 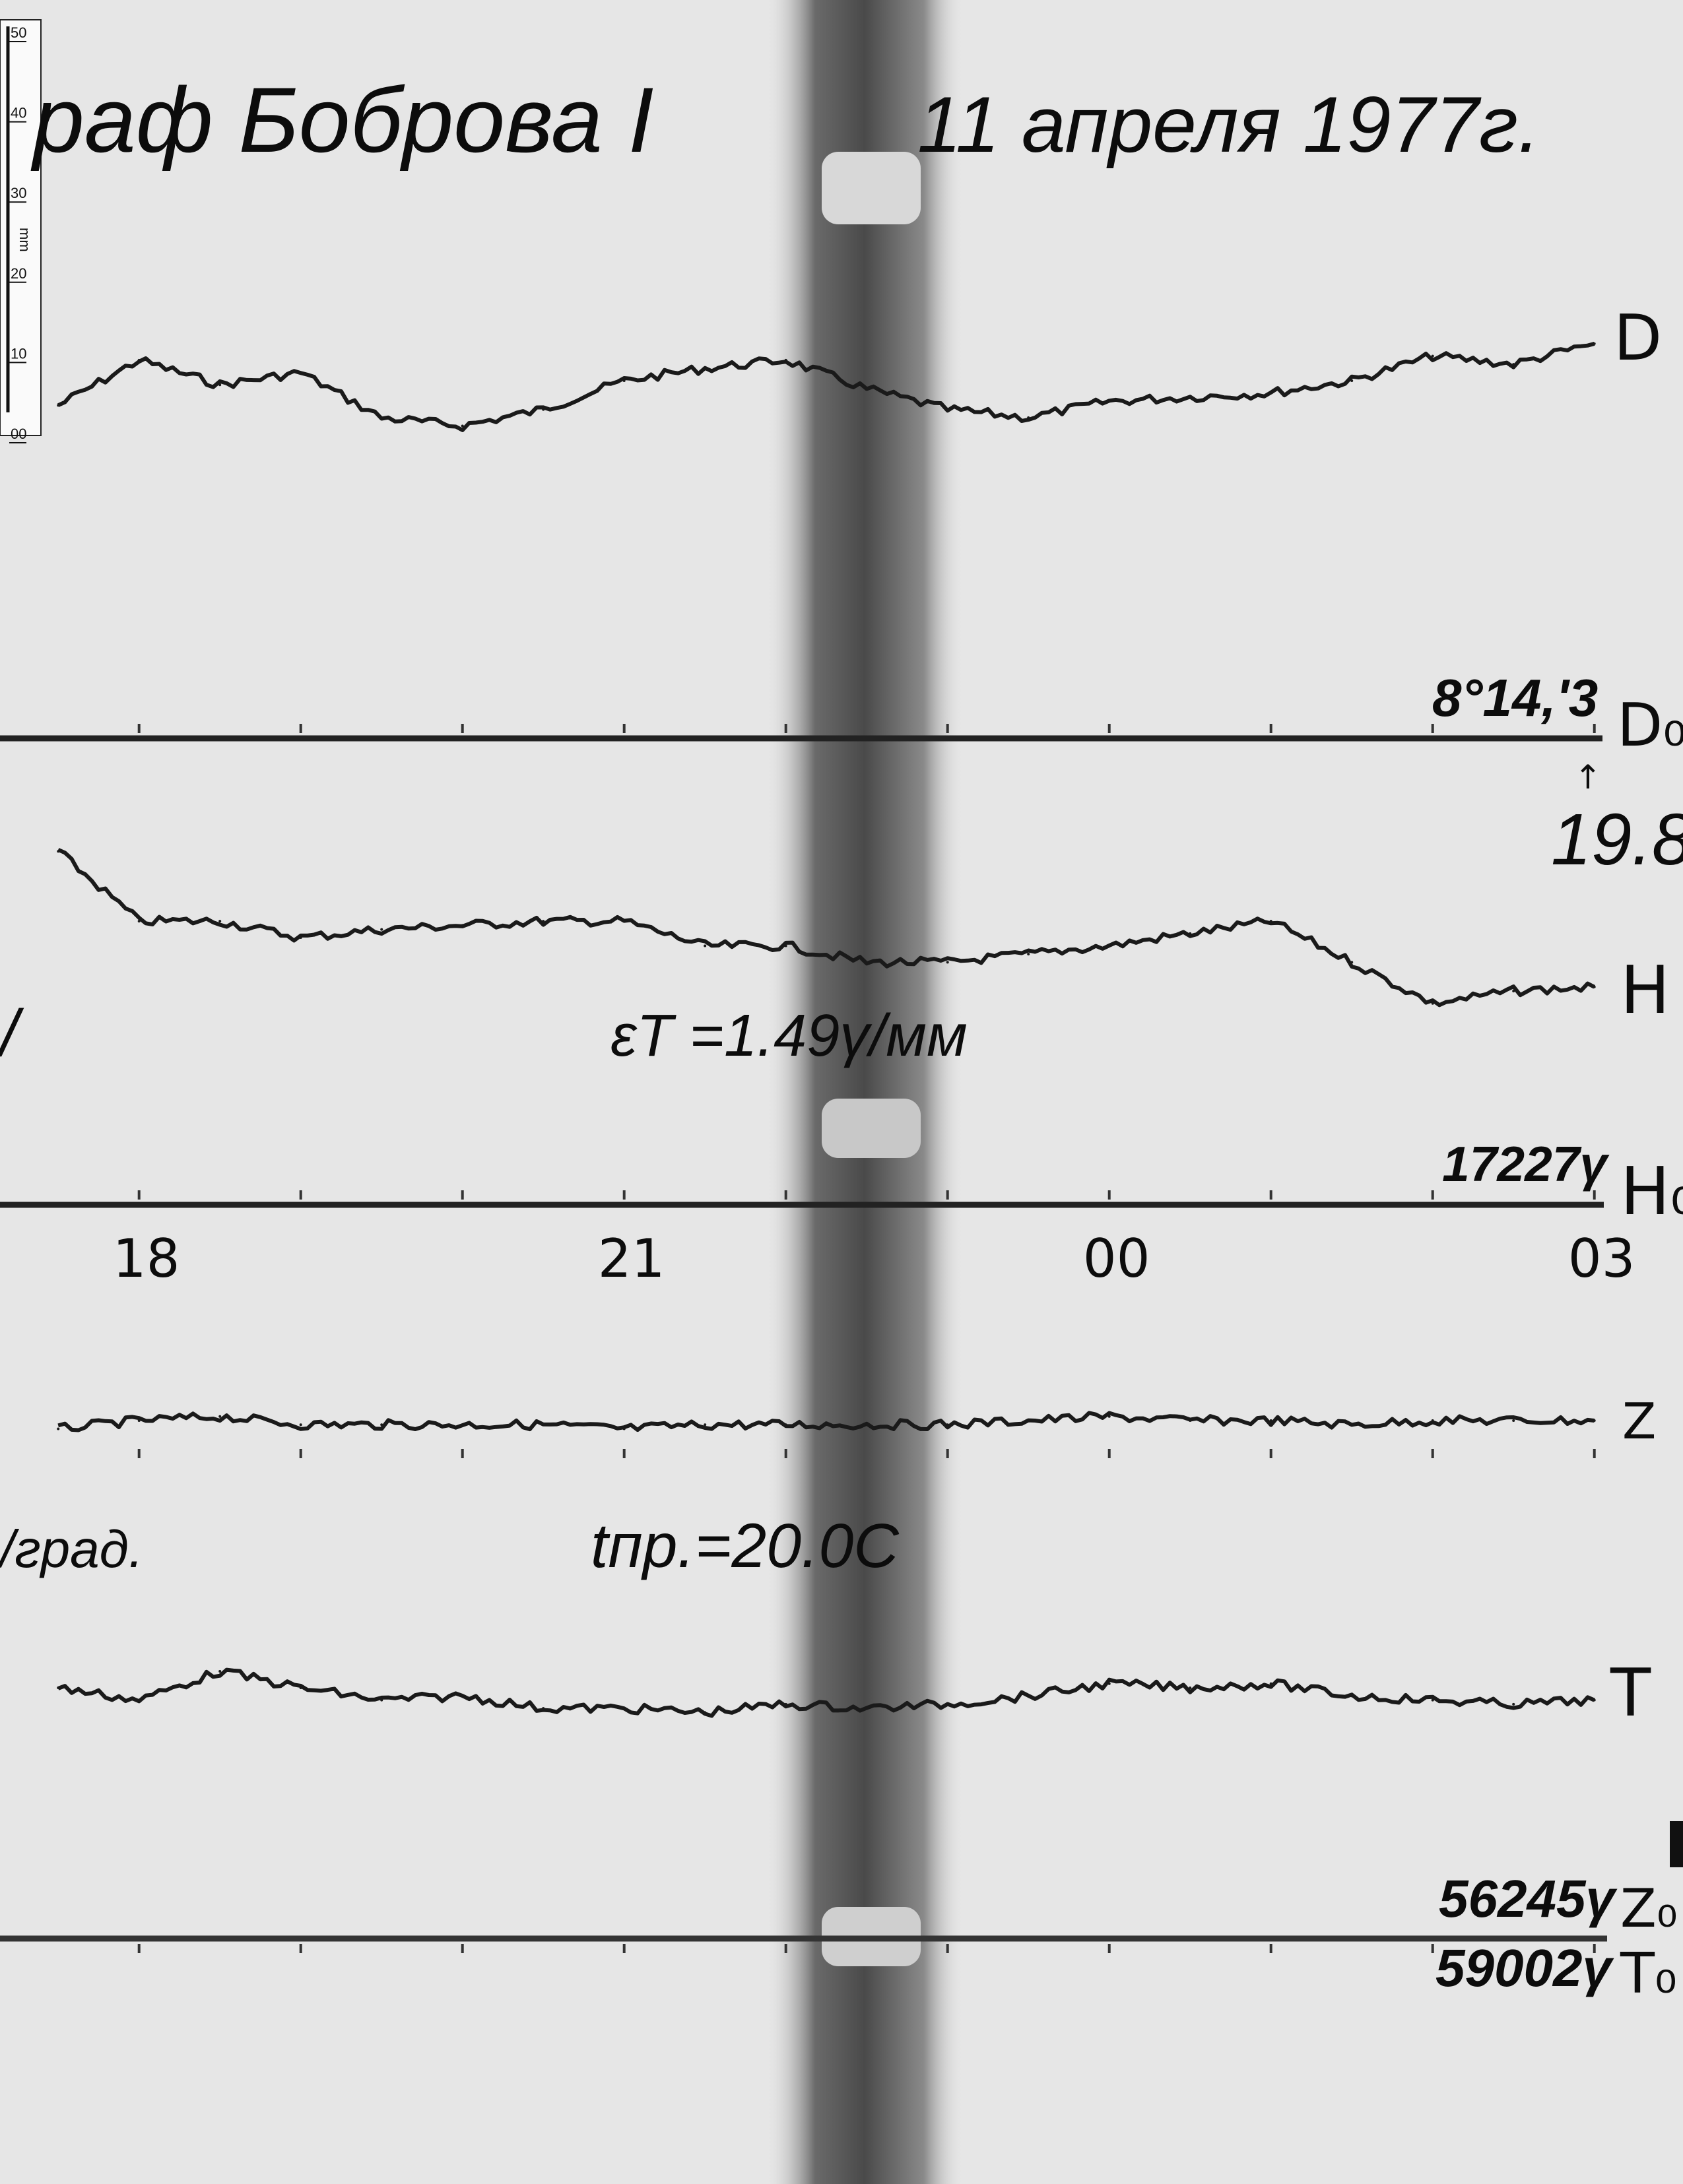 What do you see at coordinates (18, 32) in the screenshot?
I see `ruler-label: 50` at bounding box center [18, 32].